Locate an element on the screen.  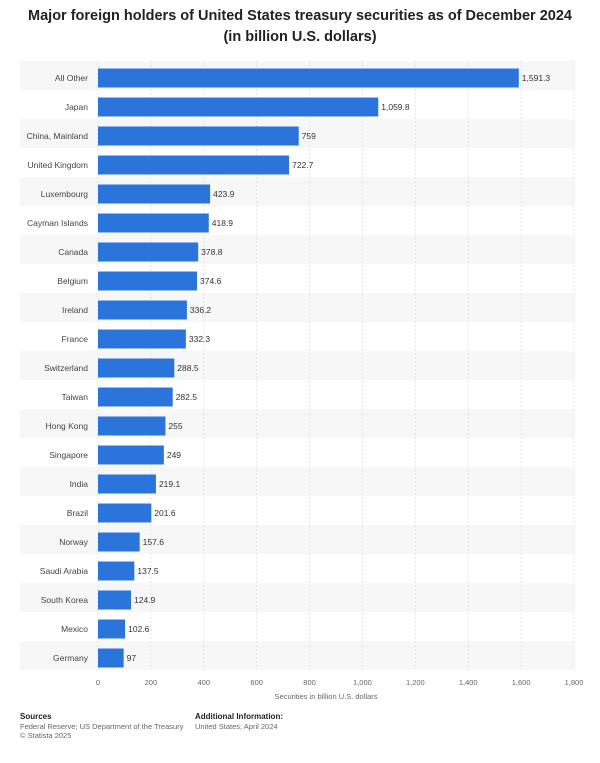
additional-info-heading: Additional Information: is located at coordinates (239, 716).